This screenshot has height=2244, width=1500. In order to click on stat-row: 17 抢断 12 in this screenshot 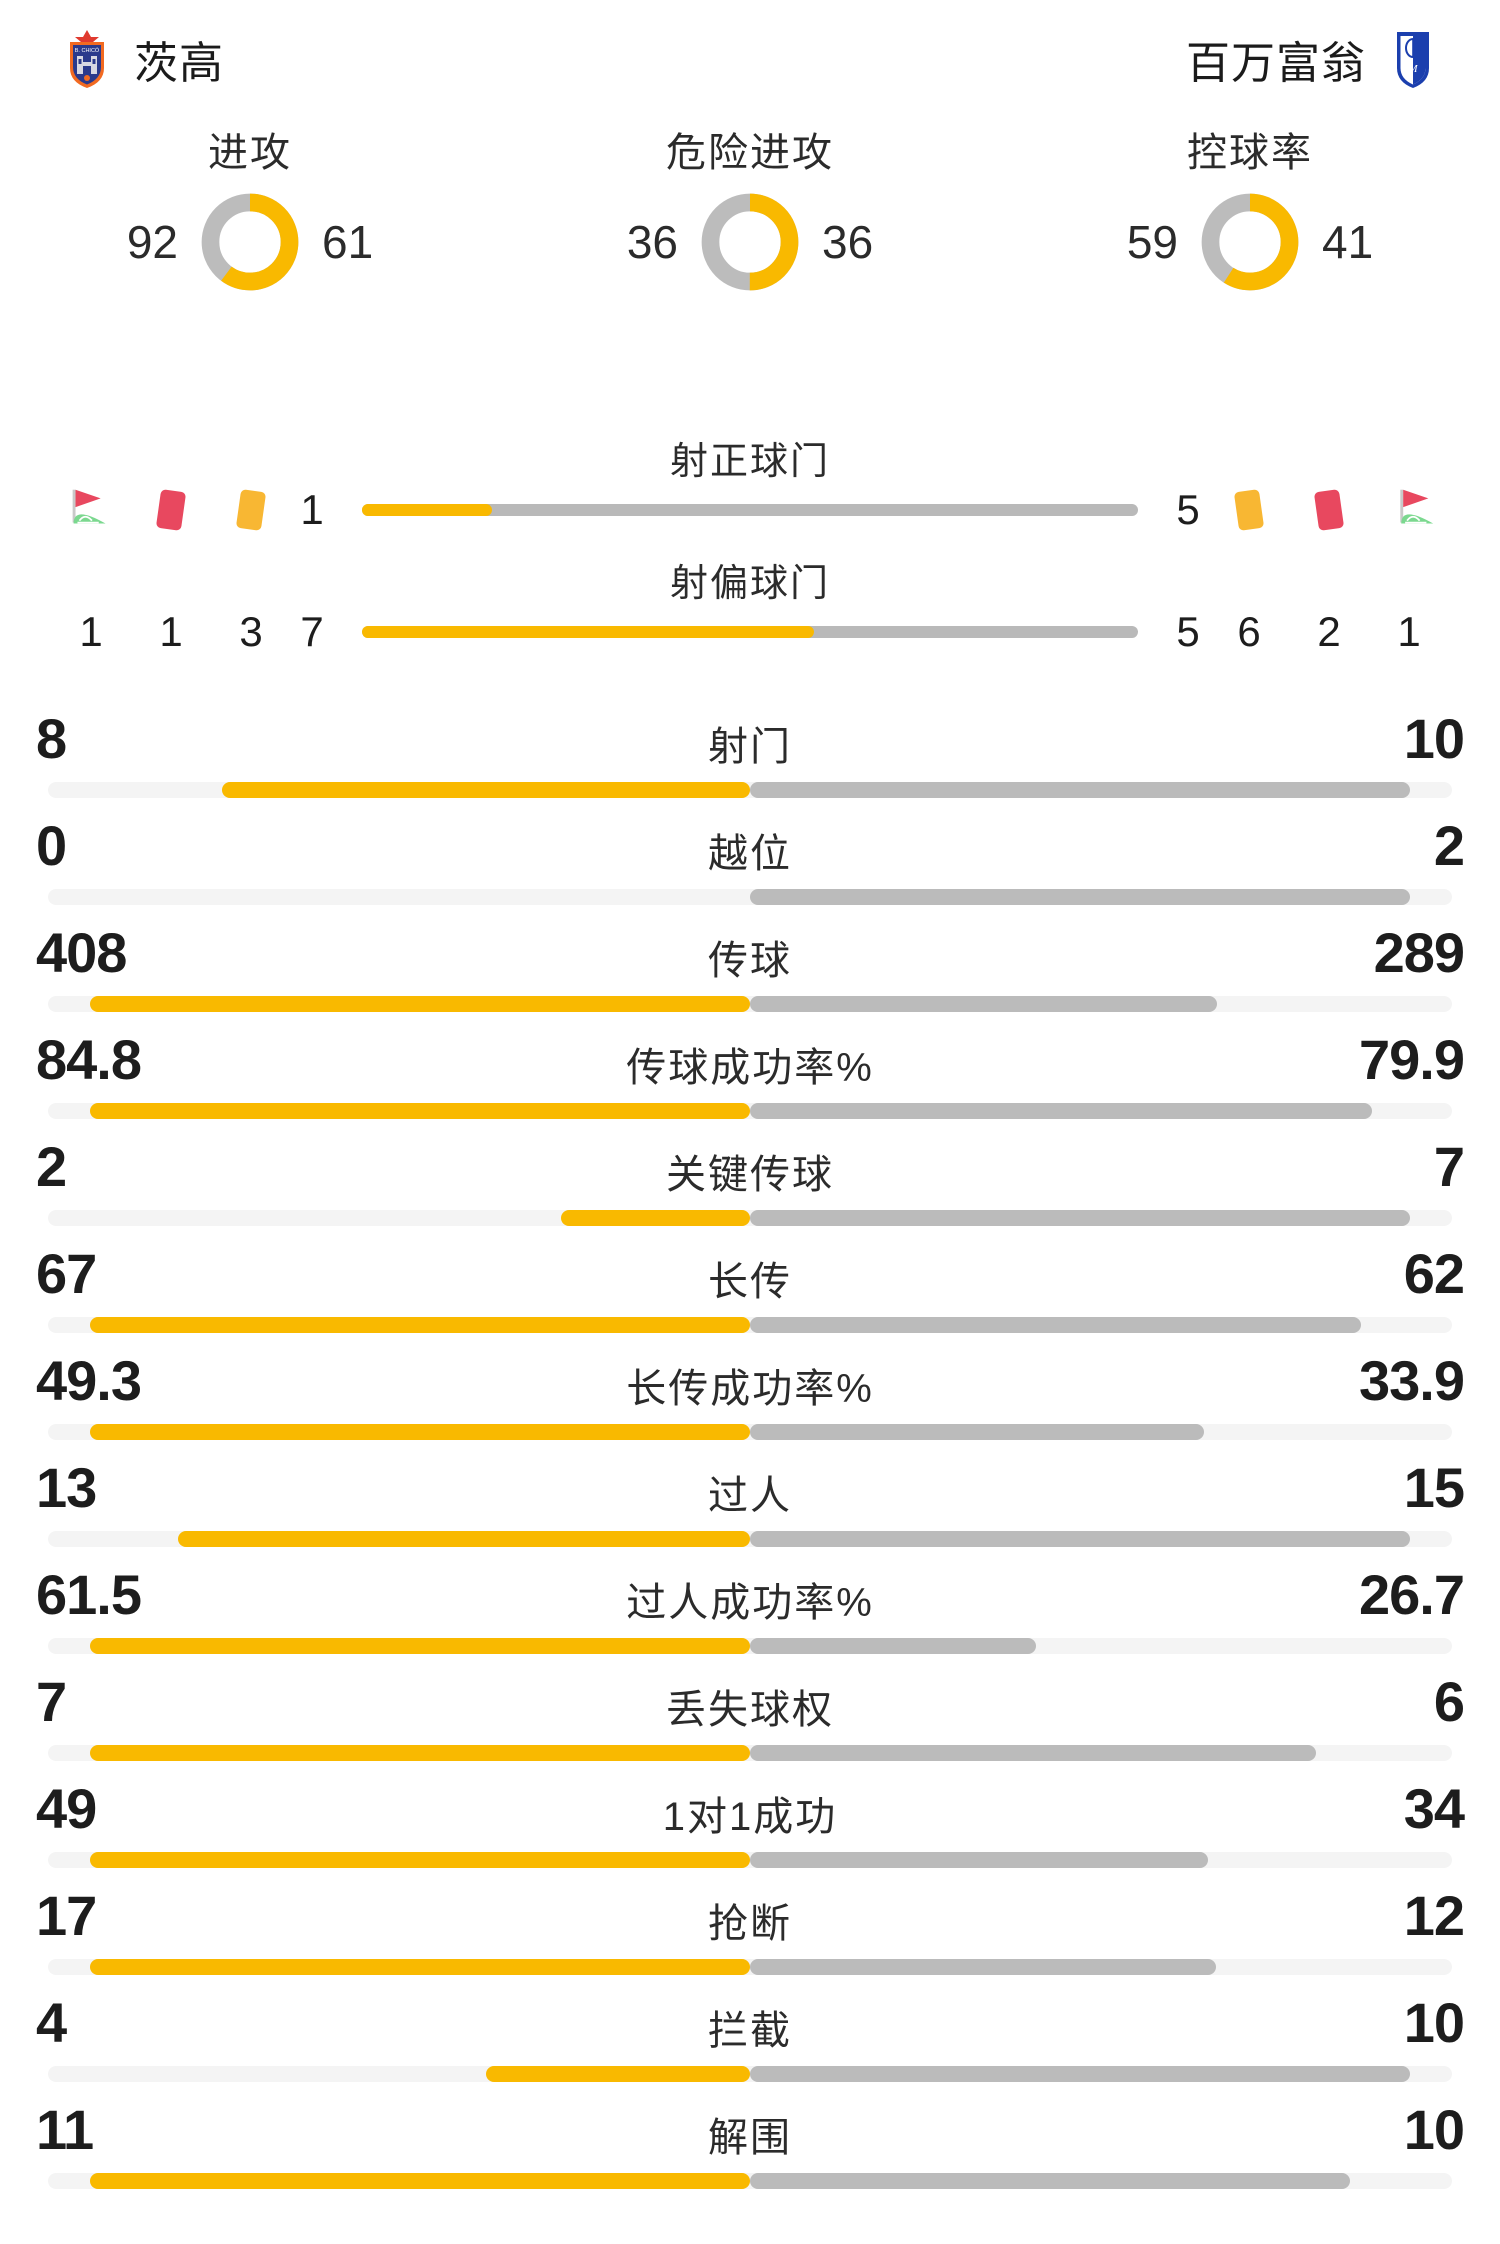, I will do `click(750, 1930)`.